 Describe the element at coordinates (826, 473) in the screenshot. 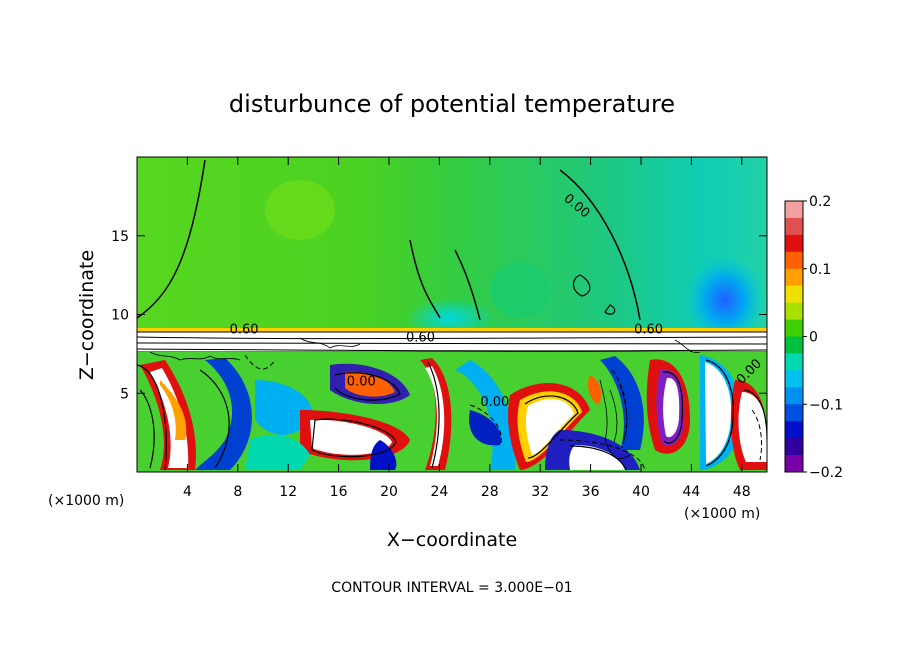

I see `colorbar-tick-label: −0.2` at that location.